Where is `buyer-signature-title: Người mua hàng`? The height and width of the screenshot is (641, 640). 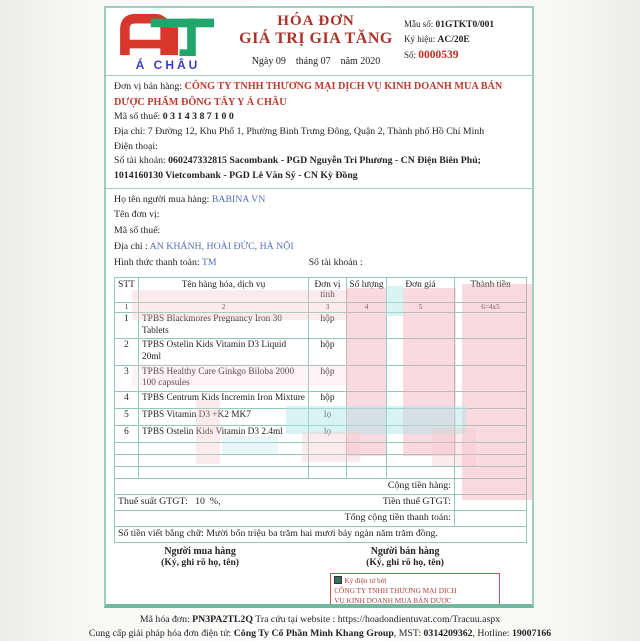 buyer-signature-title: Người mua hàng is located at coordinates (200, 551).